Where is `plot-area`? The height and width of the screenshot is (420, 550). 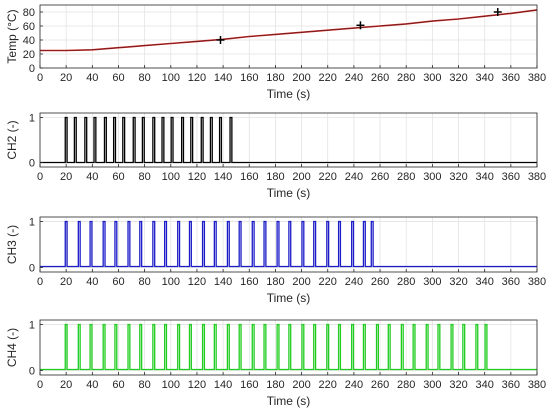
plot-area is located at coordinates (288, 36).